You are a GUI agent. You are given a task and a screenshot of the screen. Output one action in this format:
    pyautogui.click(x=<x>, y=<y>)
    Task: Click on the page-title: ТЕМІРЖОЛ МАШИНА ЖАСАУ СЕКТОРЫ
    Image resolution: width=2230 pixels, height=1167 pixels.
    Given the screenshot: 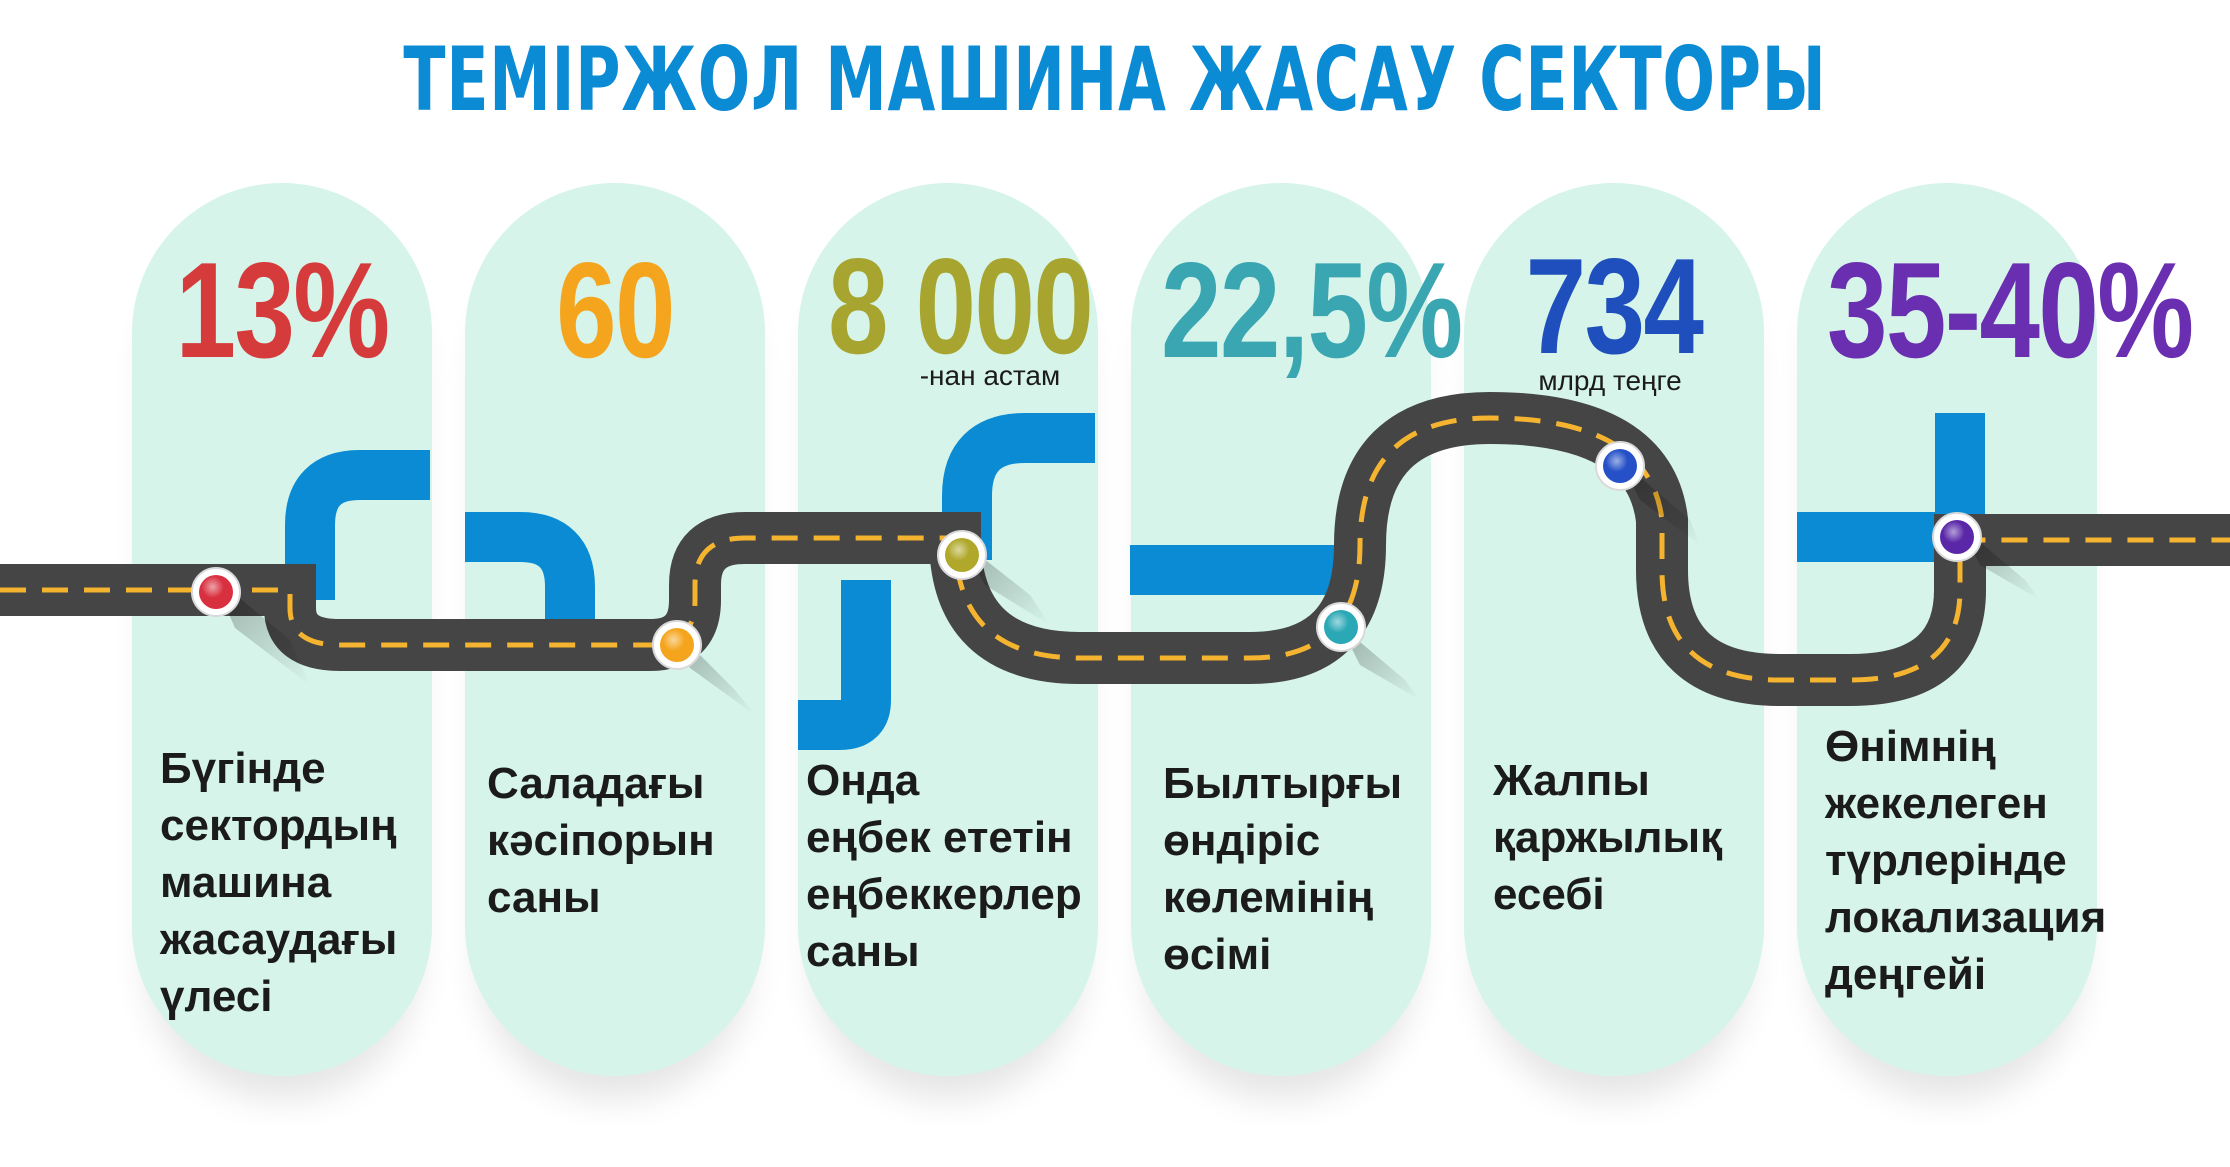 What is the action you would take?
    pyautogui.click(x=1115, y=79)
    